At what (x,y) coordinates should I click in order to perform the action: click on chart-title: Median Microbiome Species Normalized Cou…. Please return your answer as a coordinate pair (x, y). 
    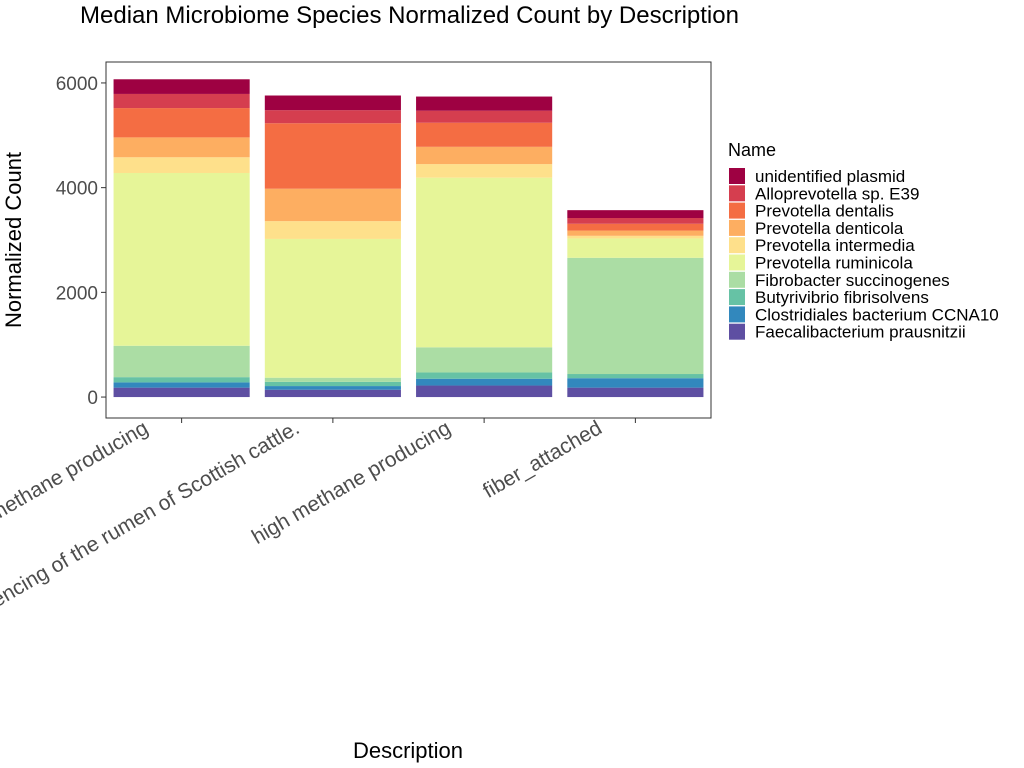
    Looking at the image, I should click on (409, 15).